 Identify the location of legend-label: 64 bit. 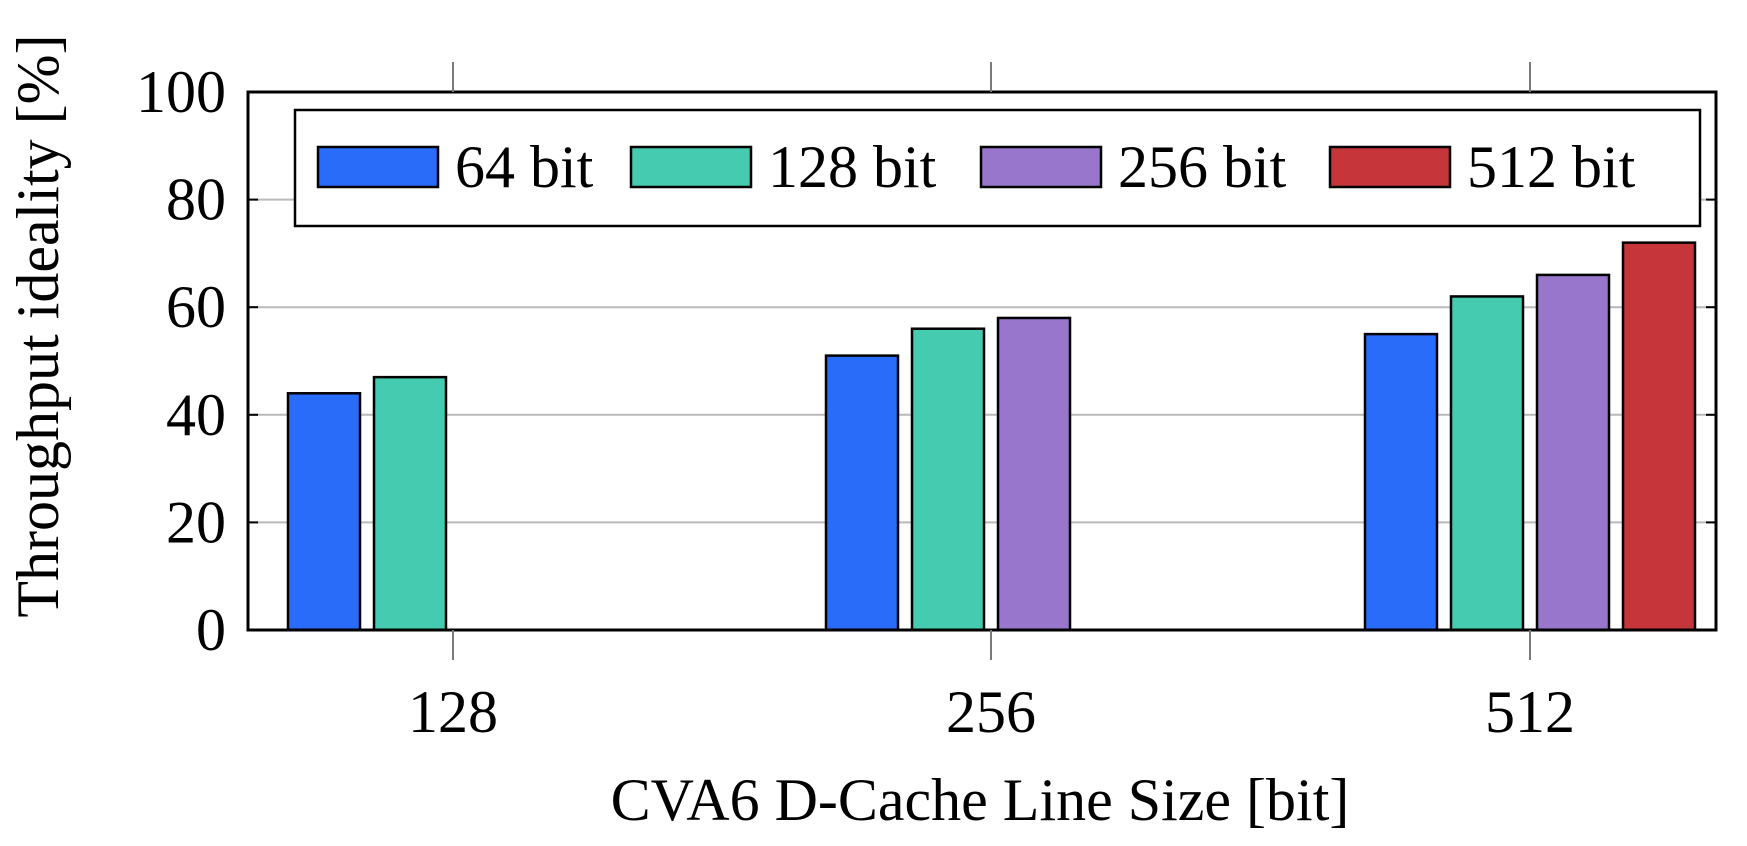
(524, 167).